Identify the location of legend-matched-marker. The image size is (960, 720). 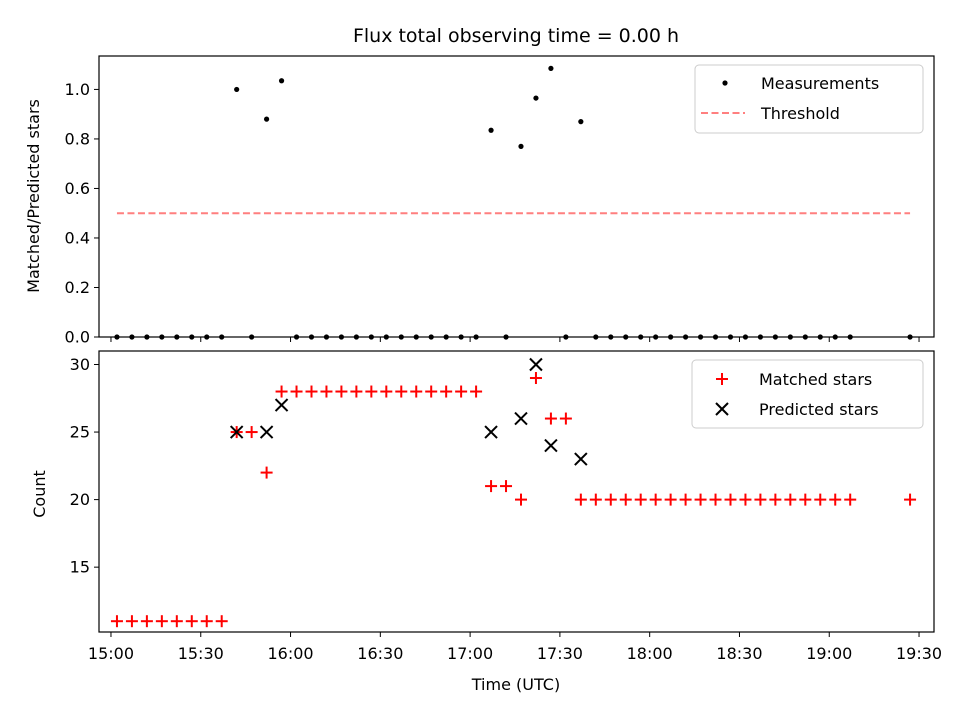
(722, 379).